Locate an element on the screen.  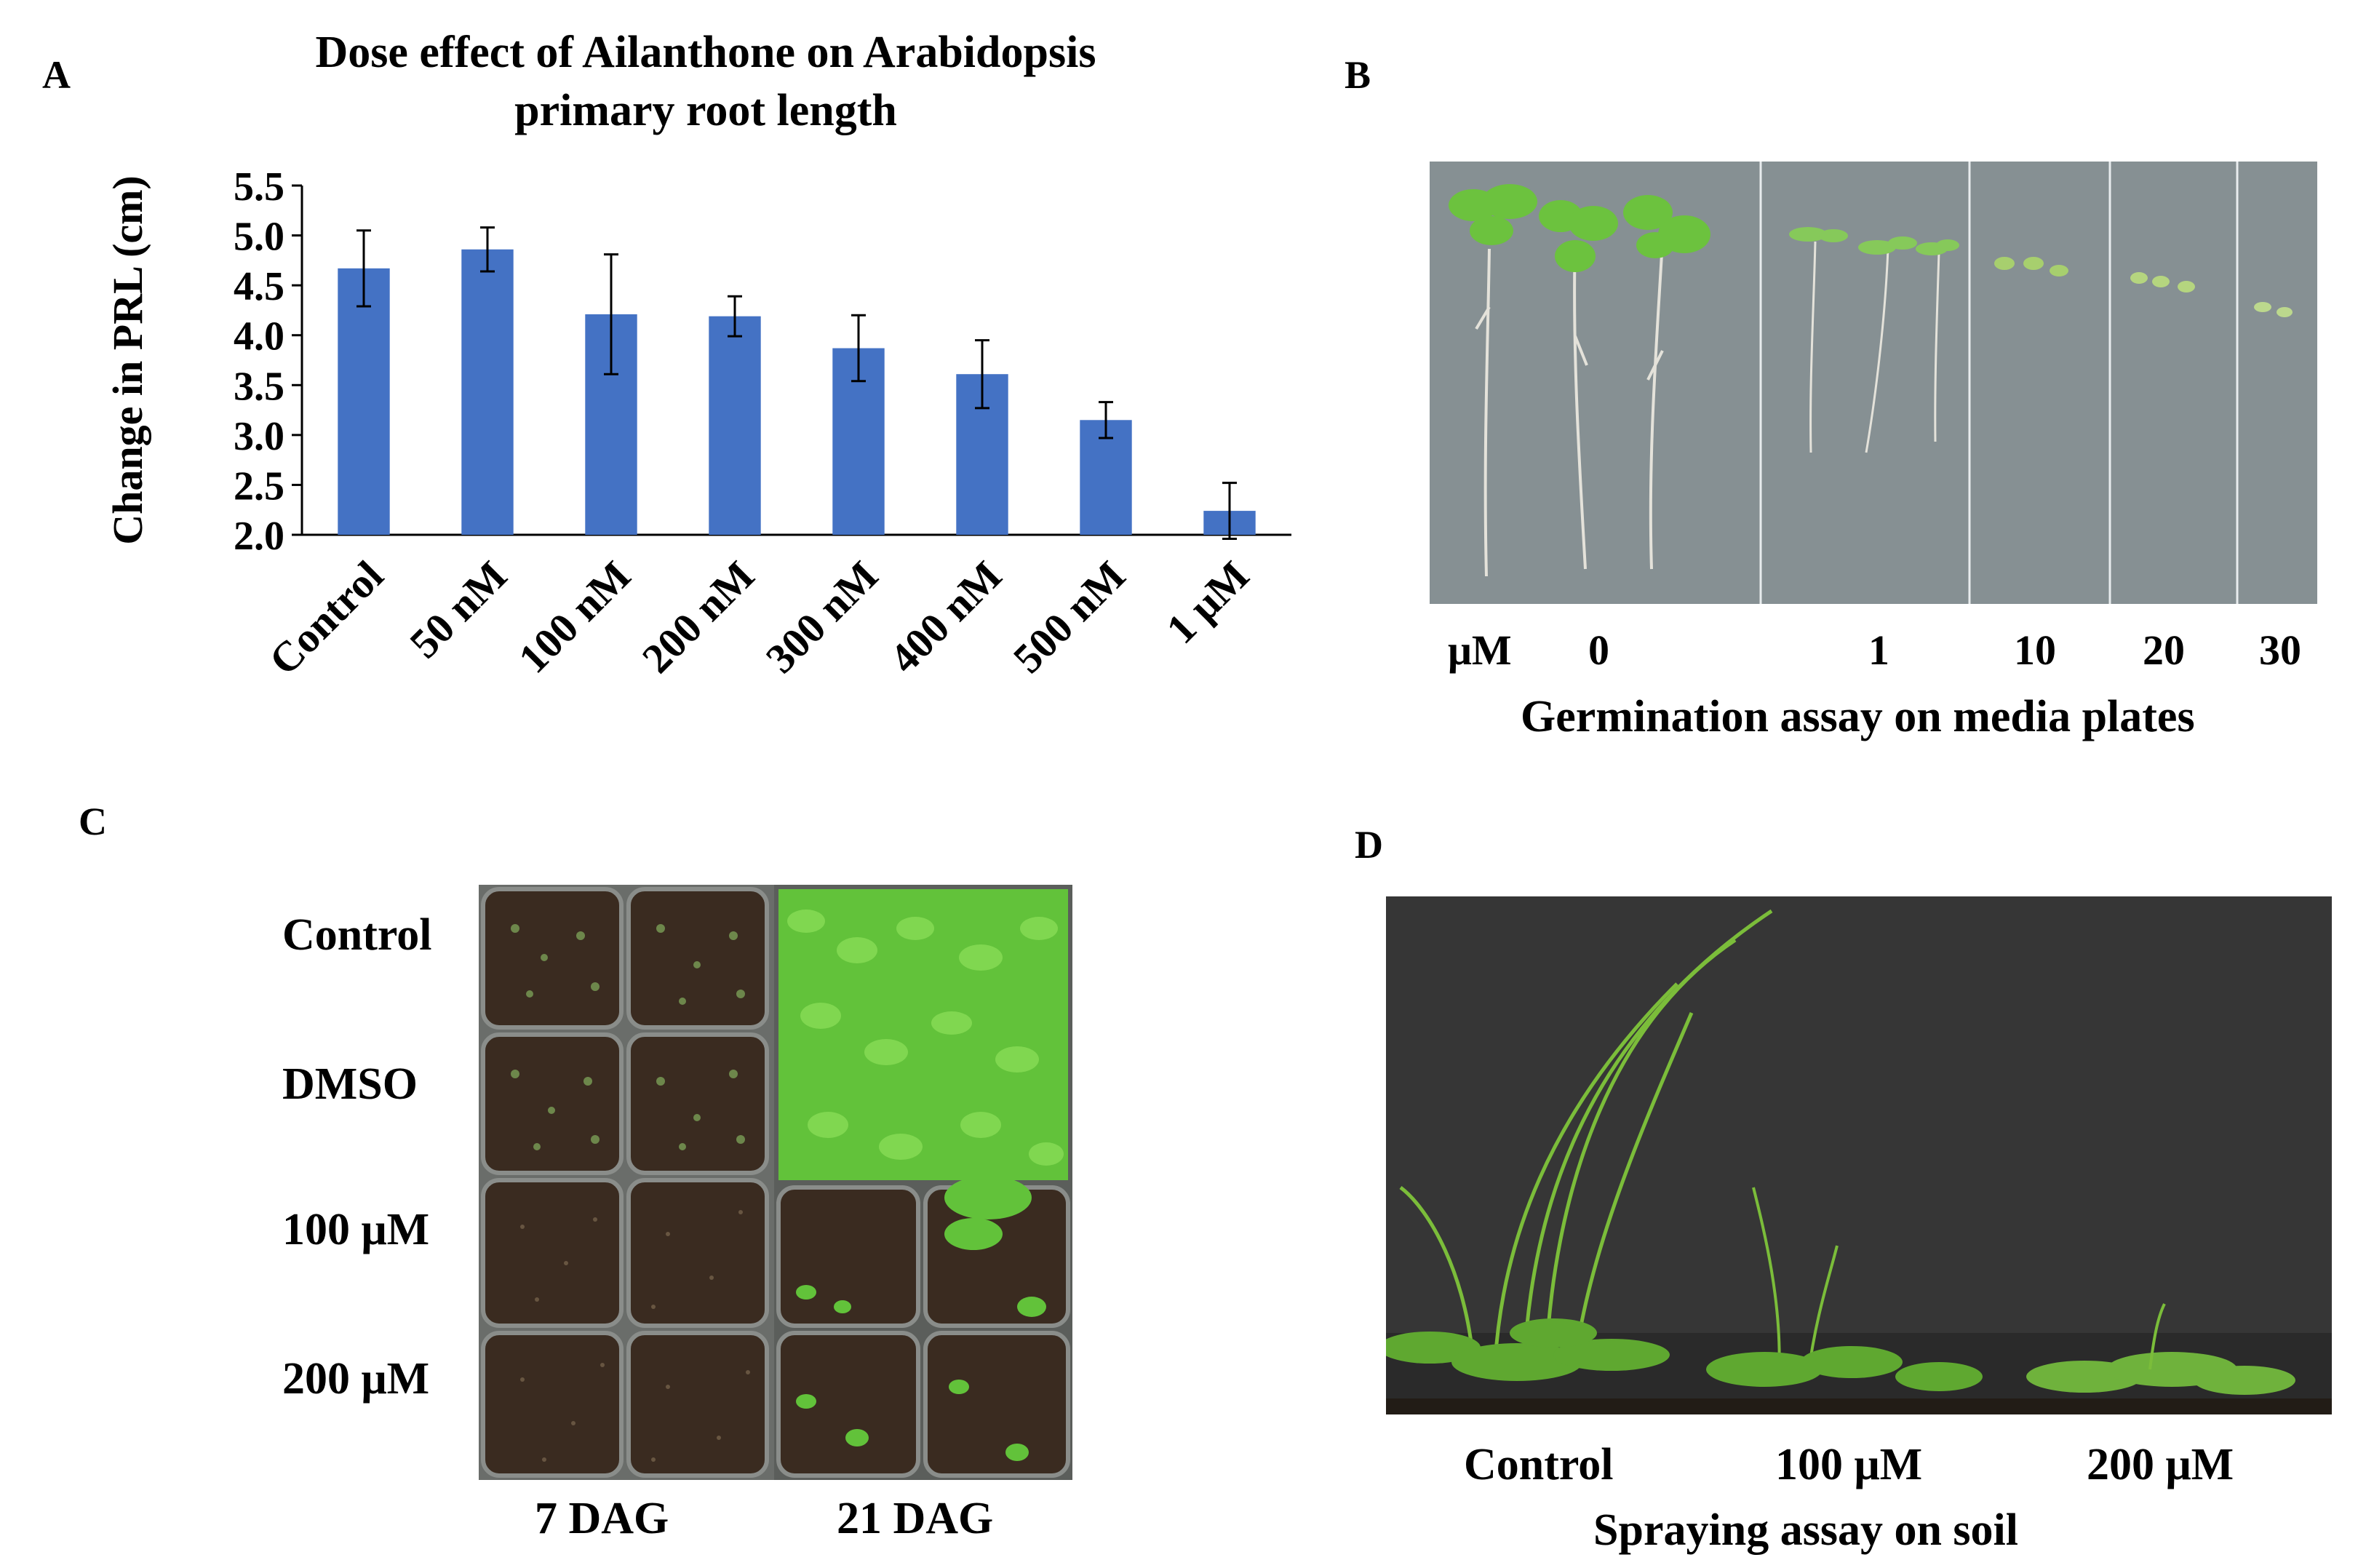
y-tick-label: 4.0 is located at coordinates (259, 336).